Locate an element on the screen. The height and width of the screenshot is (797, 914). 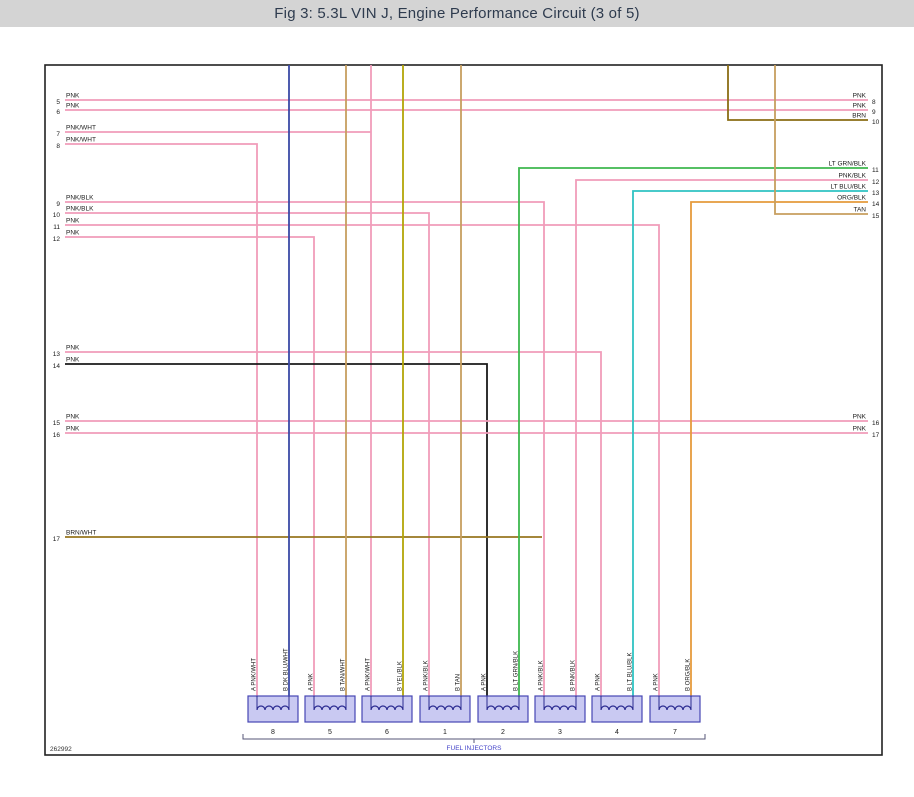
injector-number-7: 7 is located at coordinates (675, 732).